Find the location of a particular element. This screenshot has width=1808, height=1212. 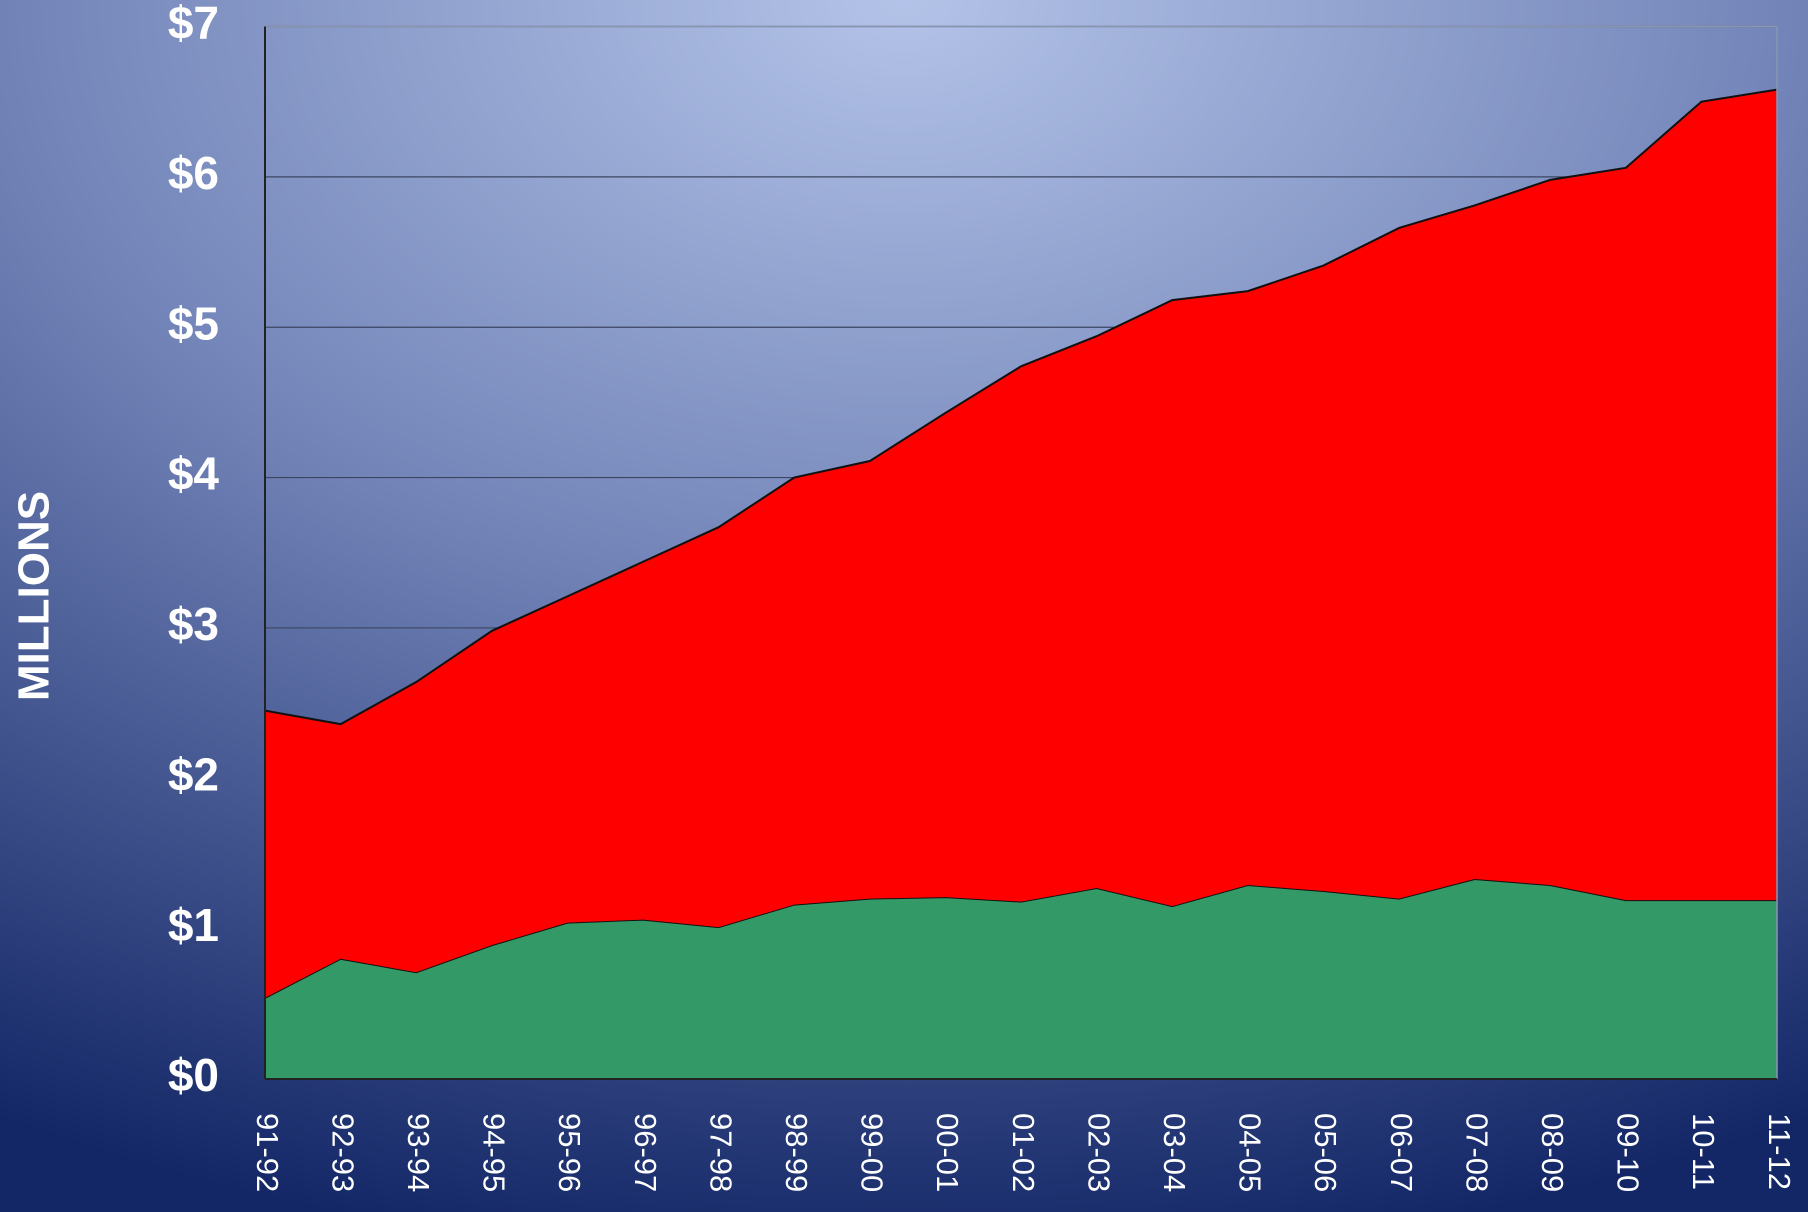

x-tick-label: 02-03 is located at coordinates (1098, 1152).